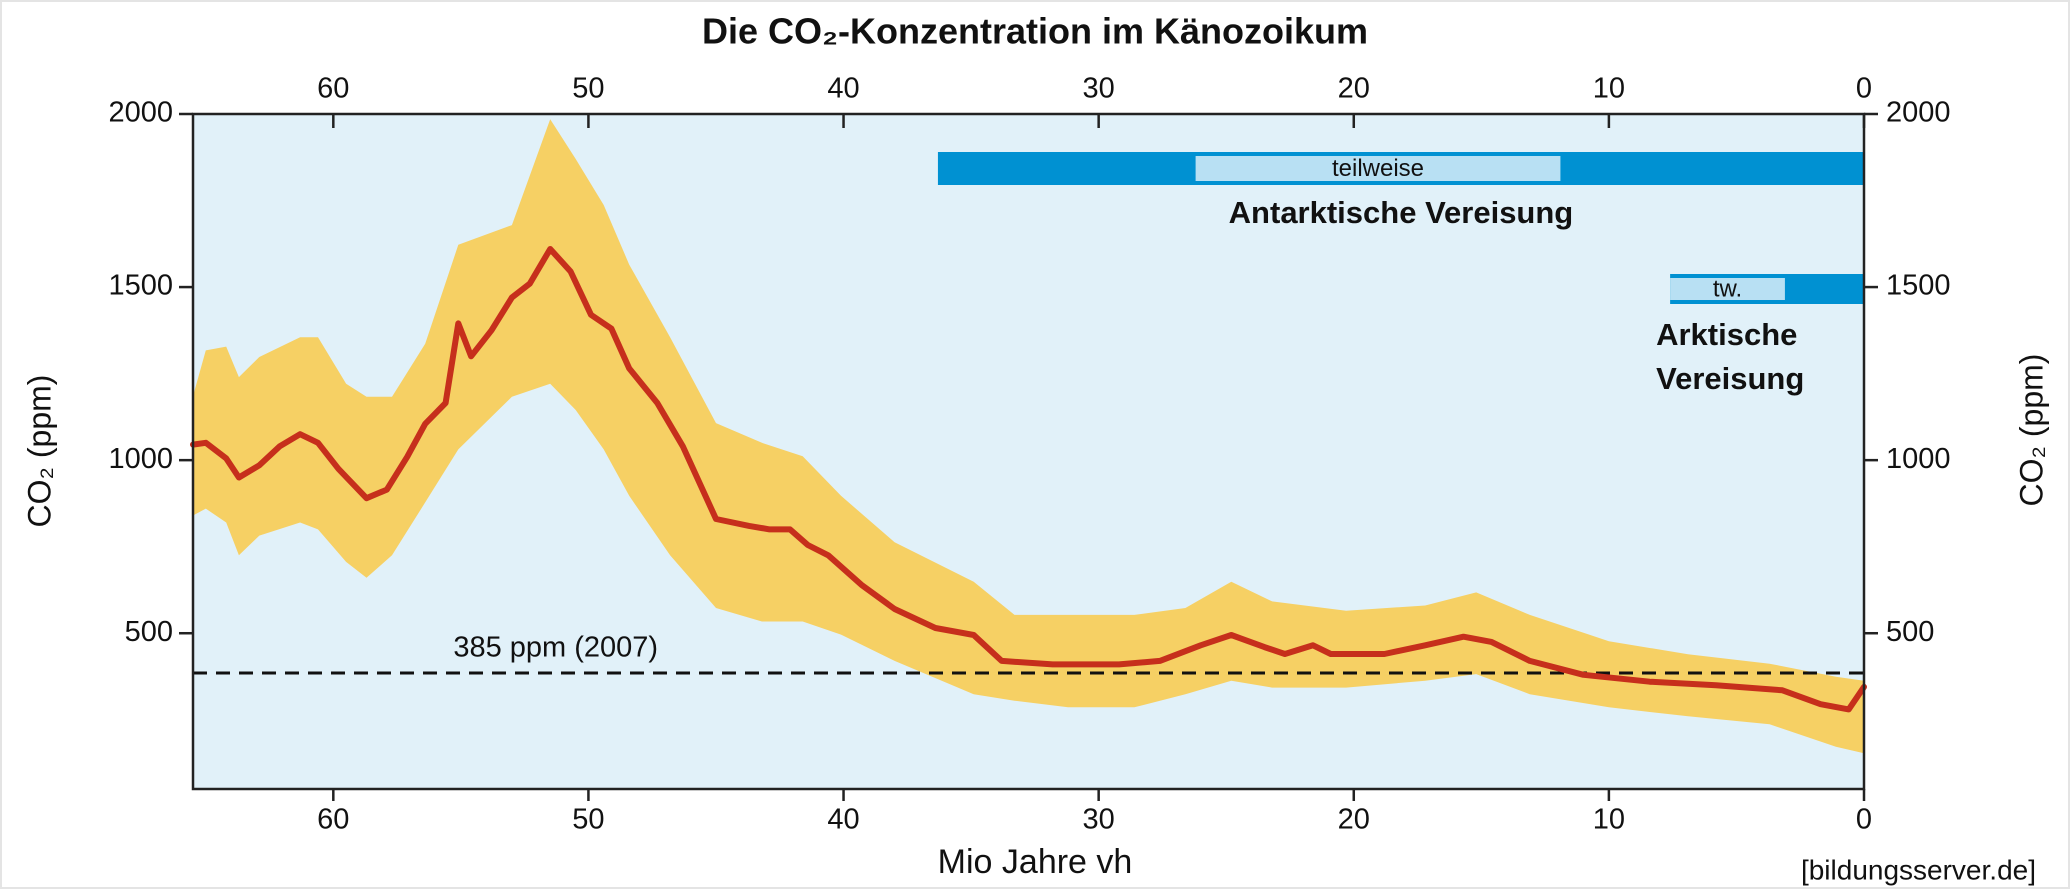 The width and height of the screenshot is (2070, 894). What do you see at coordinates (140, 113) in the screenshot?
I see `y-tick-label: 2000` at bounding box center [140, 113].